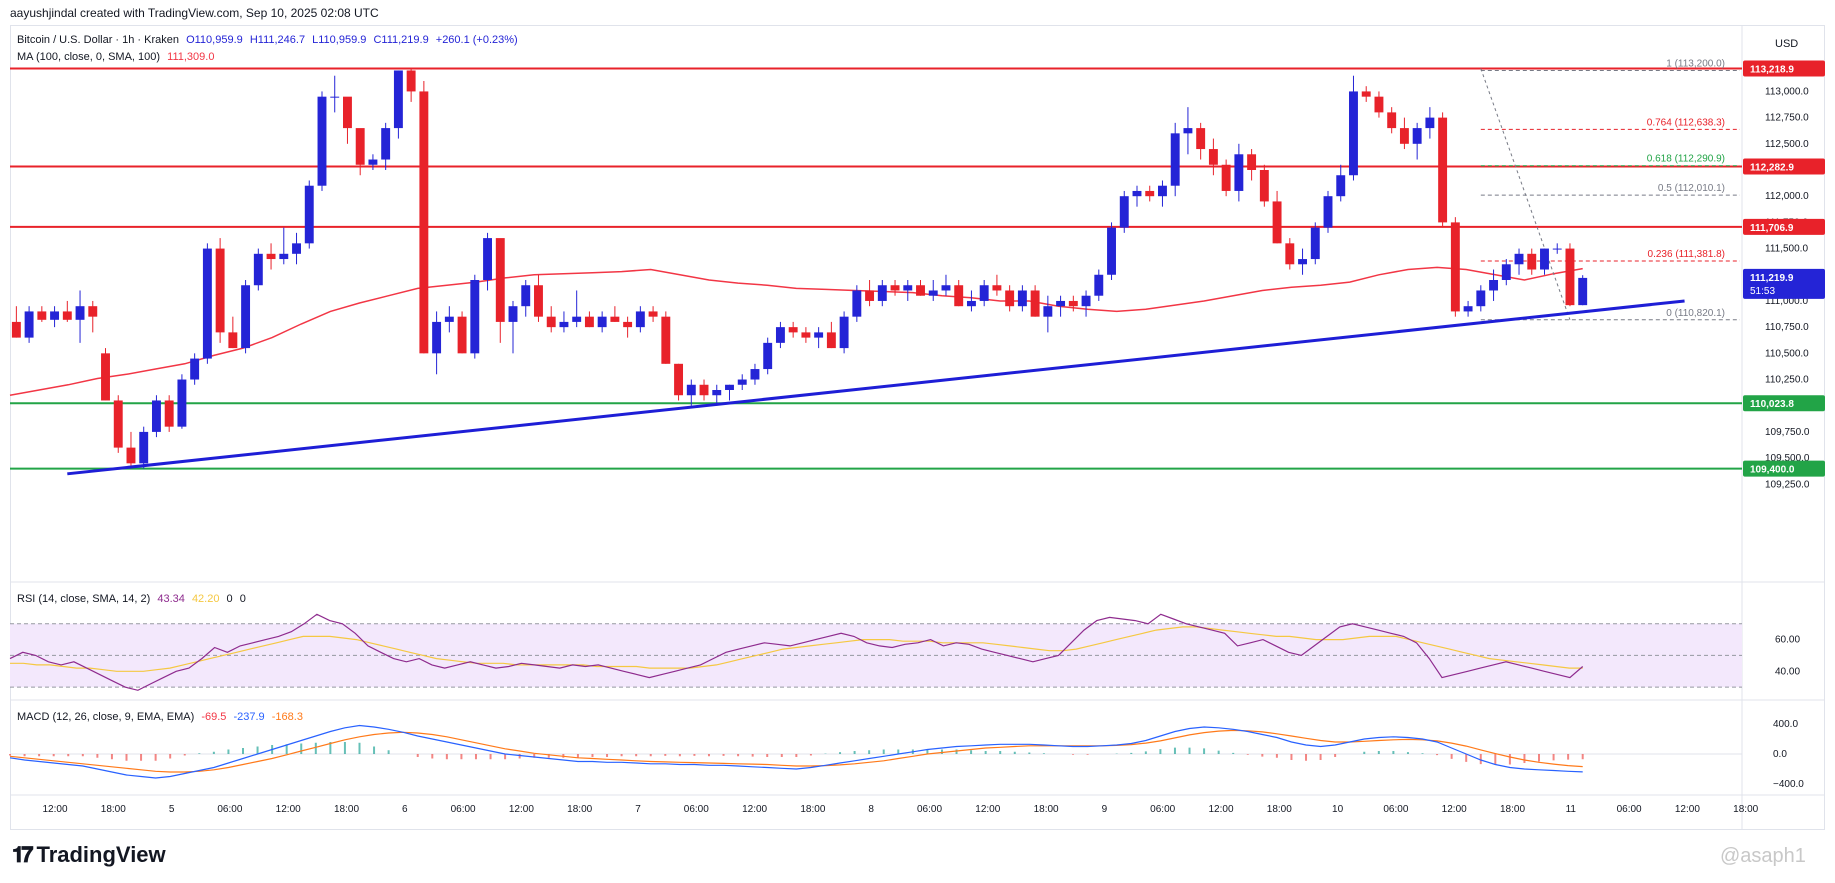 The image size is (1835, 883). Describe the element at coordinates (1763, 856) in the screenshot. I see `watermark: @asaph1` at that location.